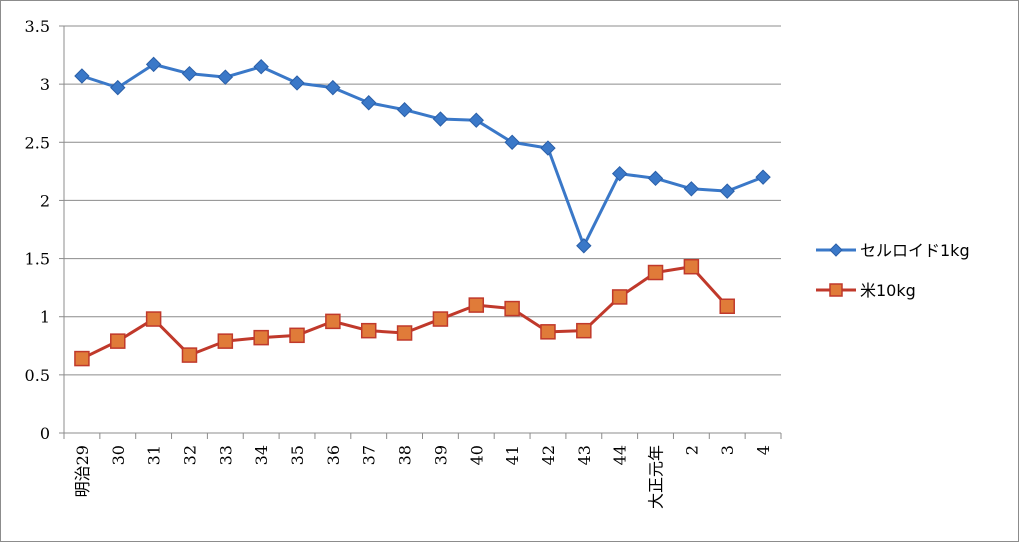  Describe the element at coordinates (836, 250) in the screenshot. I see `legend-marker-diamond` at that location.